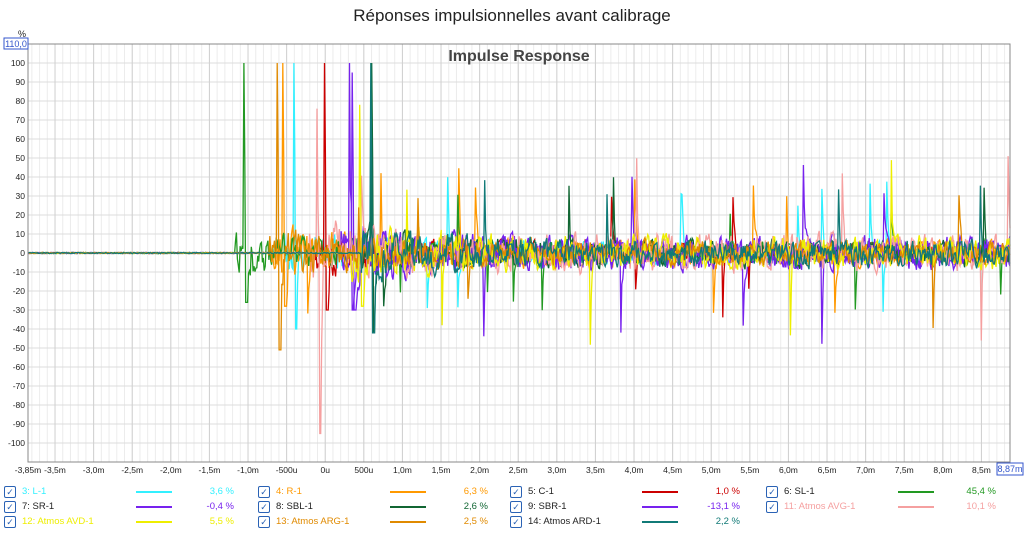 This screenshot has width=1024, height=544. Describe the element at coordinates (981, 470) in the screenshot. I see `x-tick-label: 8,5m` at that location.